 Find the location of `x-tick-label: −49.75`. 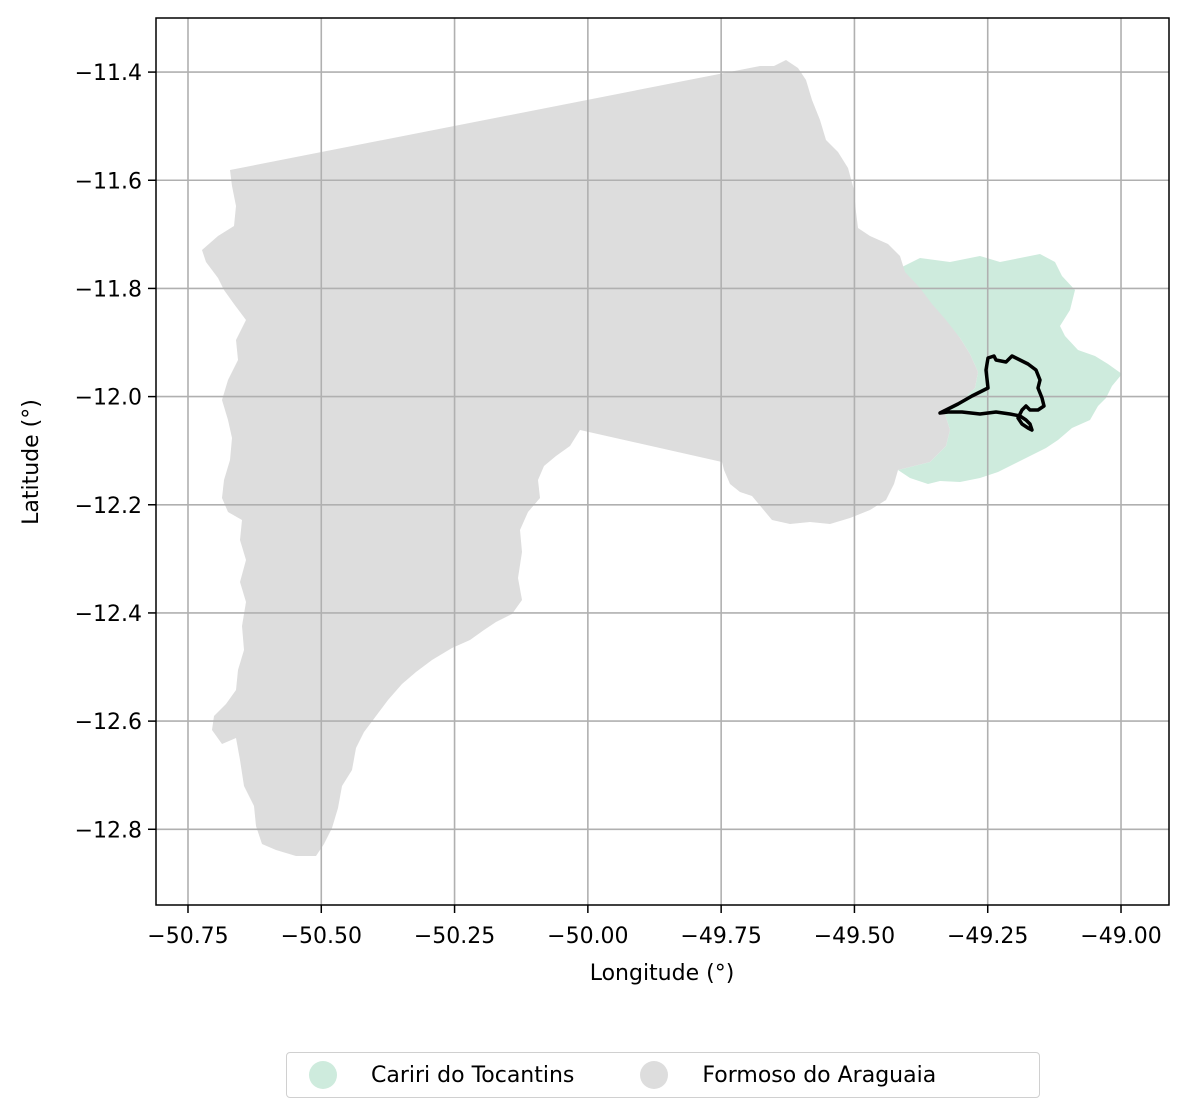

x-tick-label: −49.75 is located at coordinates (720, 936).